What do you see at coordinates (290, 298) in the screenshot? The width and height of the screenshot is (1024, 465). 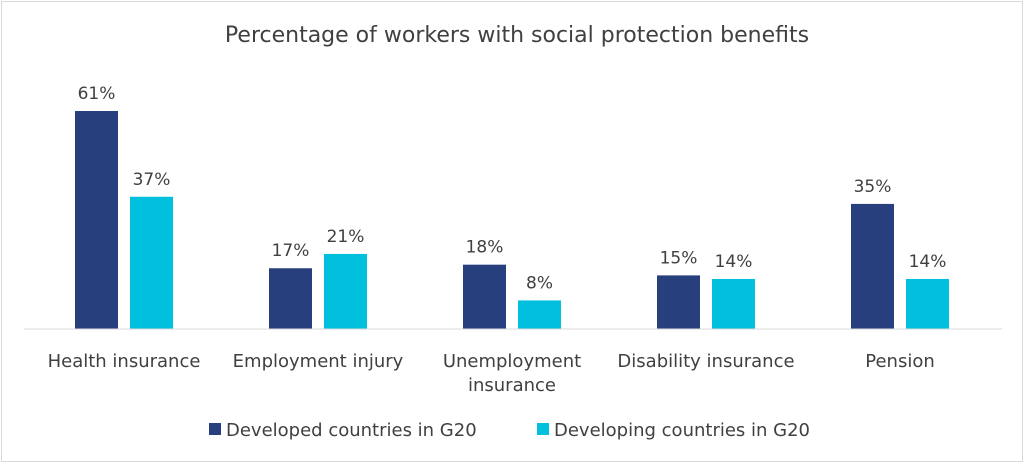 I see `bar-s1-c2` at bounding box center [290, 298].